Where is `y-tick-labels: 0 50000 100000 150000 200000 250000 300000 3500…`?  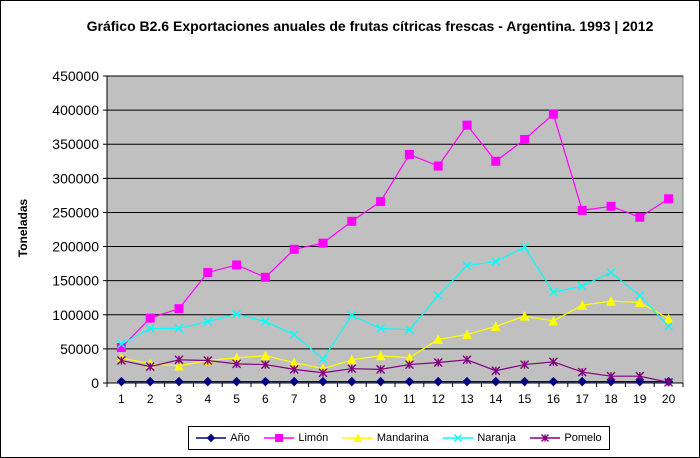
y-tick-labels: 0 50000 100000 150000 200000 250000 300000 3500… is located at coordinates (75, 229).